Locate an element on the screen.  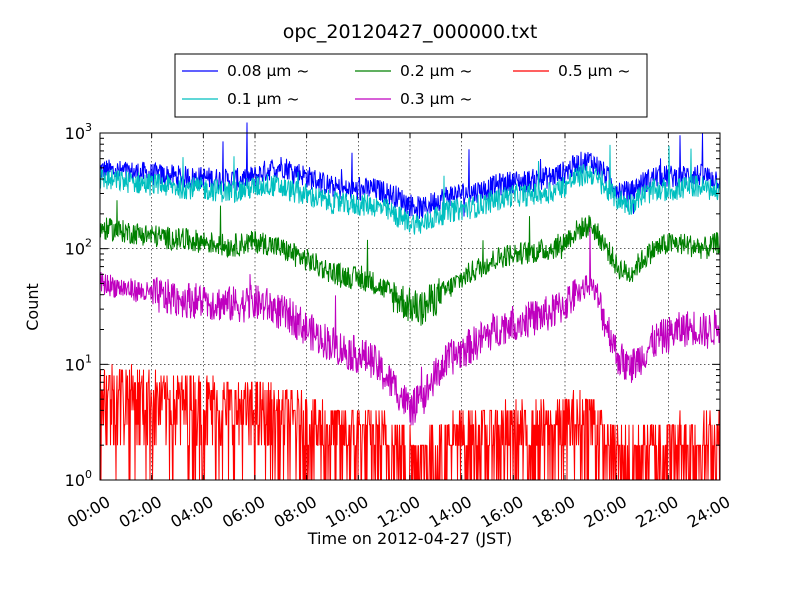
y-tick-label: 10⁰ is located at coordinates (78, 479).